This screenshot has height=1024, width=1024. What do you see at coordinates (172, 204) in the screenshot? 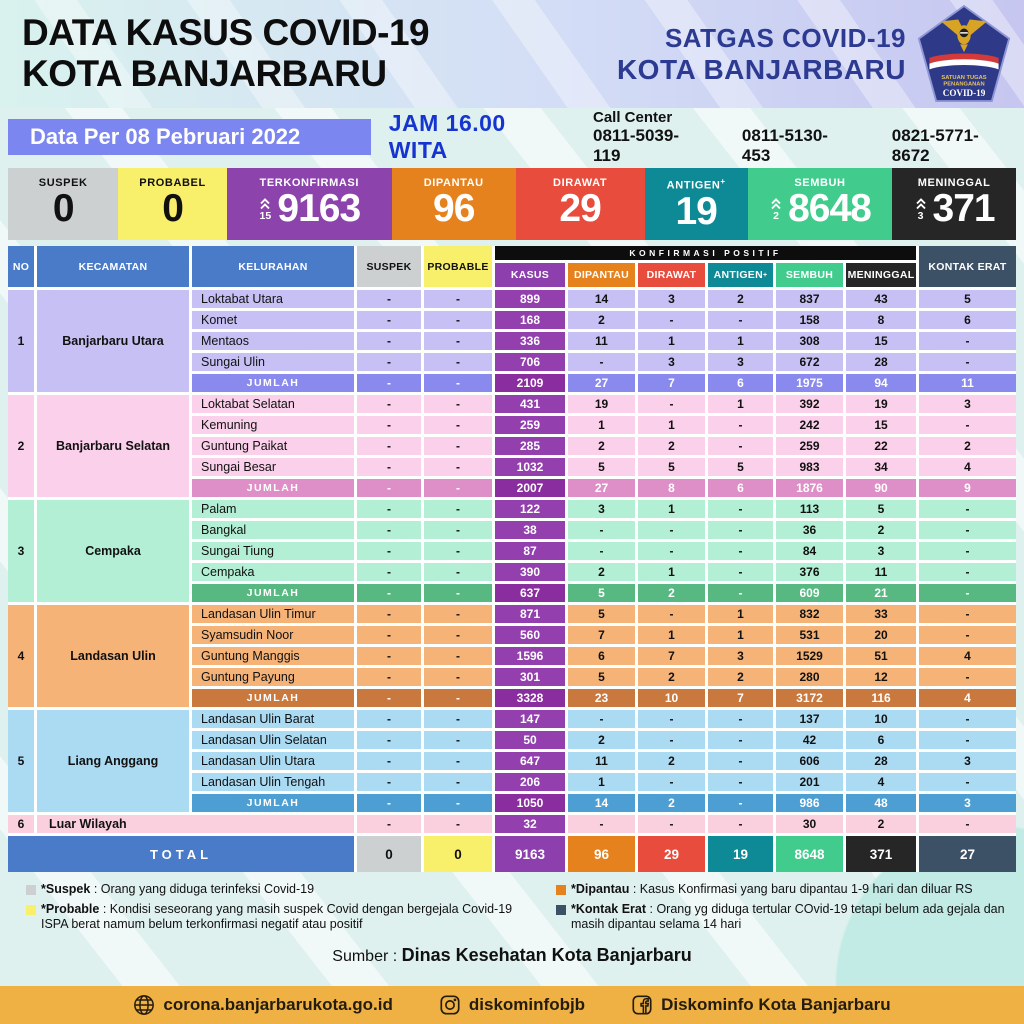
I see `stat-probabel: PROBABEL 0` at bounding box center [172, 204].